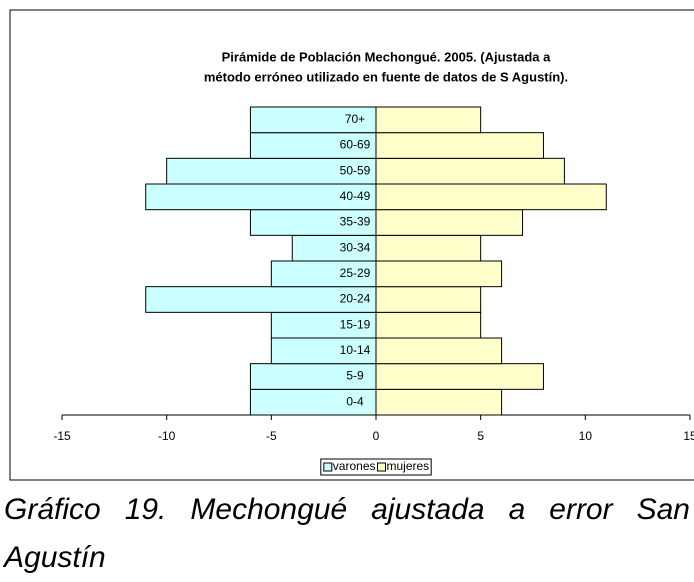 Image resolution: width=694 pixels, height=582 pixels. Describe the element at coordinates (355, 376) in the screenshot. I see `category-label: 5-9` at that location.